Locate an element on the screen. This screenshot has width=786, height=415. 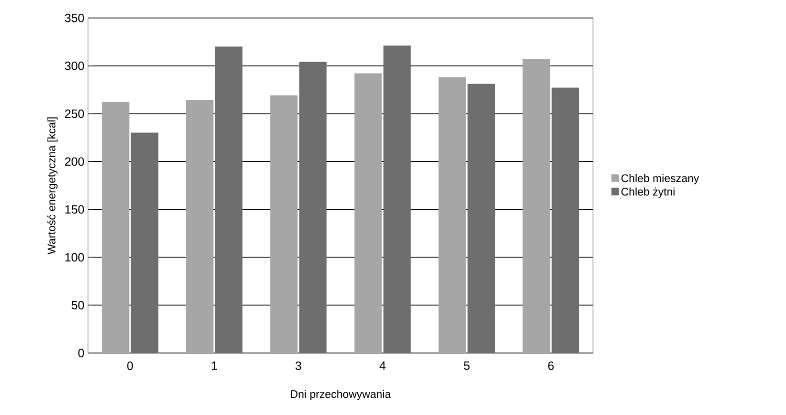
y-axis-title: Wartość energetyczna [kcal] is located at coordinates (52, 185).